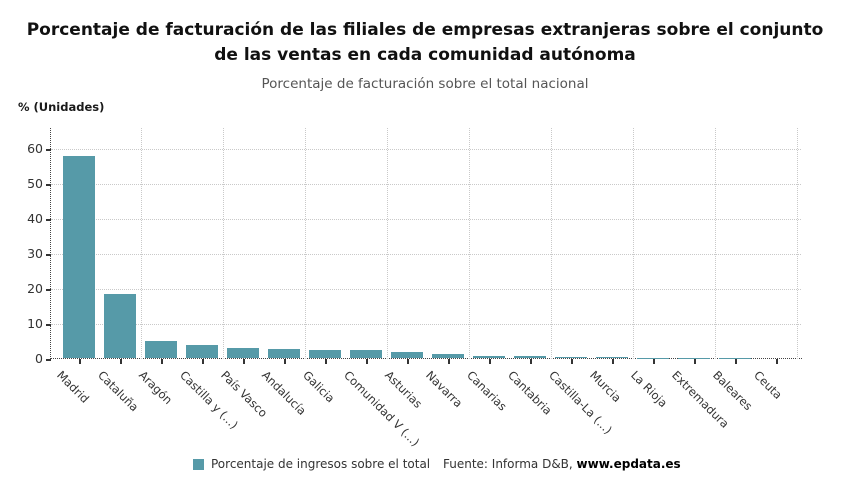  What do you see at coordinates (35, 183) in the screenshot?
I see `y-tick-label: 50` at bounding box center [35, 183].